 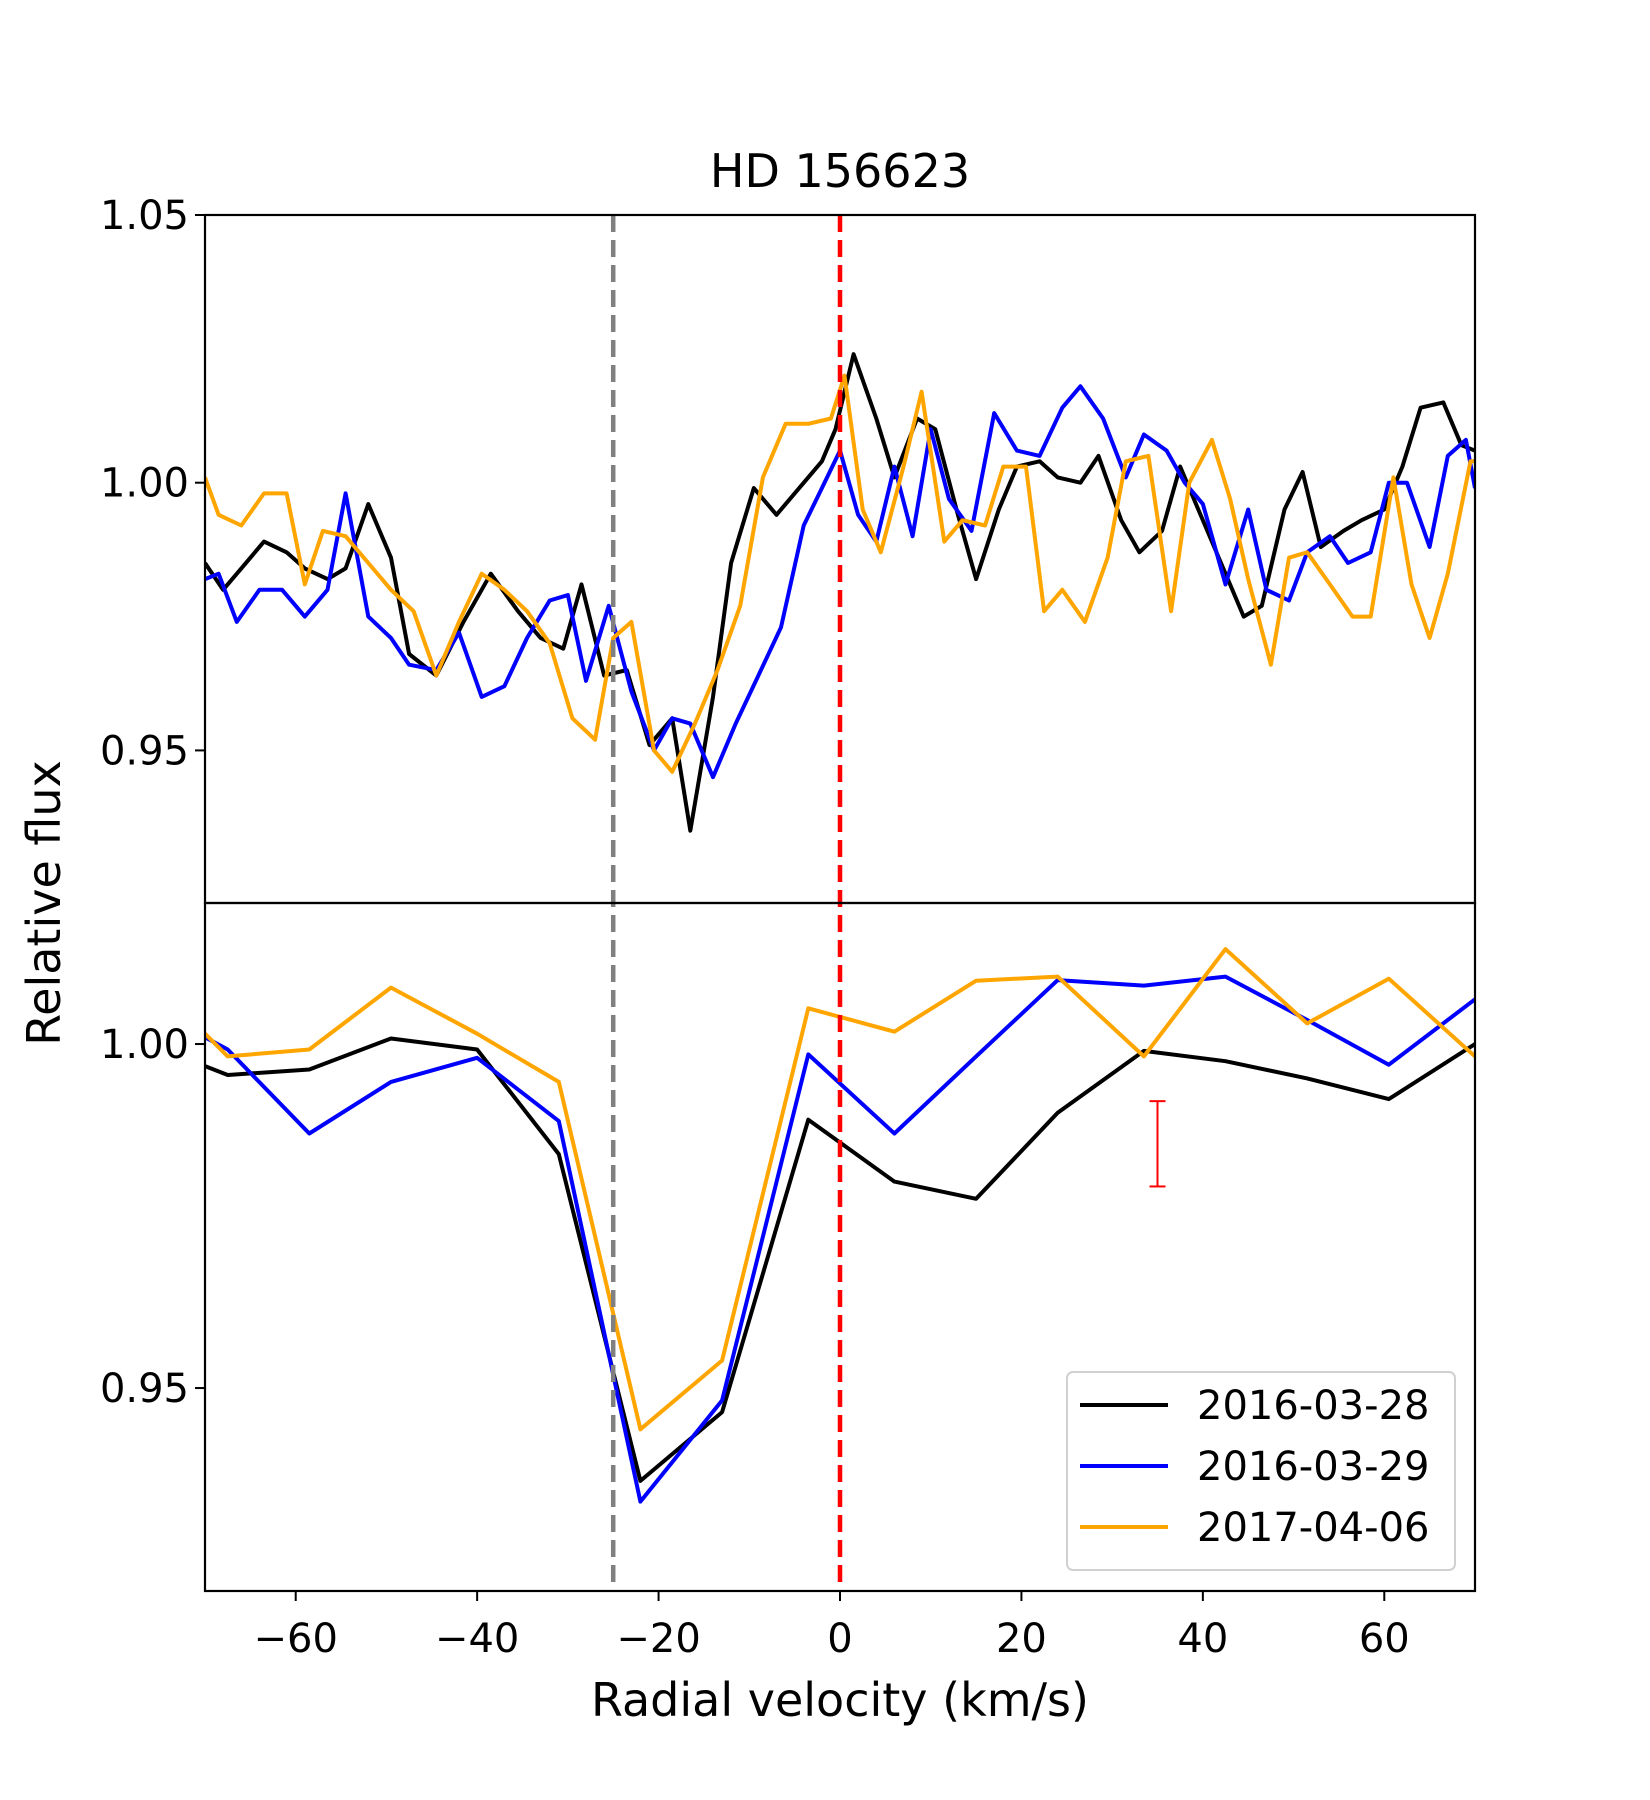 What do you see at coordinates (44, 902) in the screenshot?
I see `y-axis-label: Relative flux` at bounding box center [44, 902].